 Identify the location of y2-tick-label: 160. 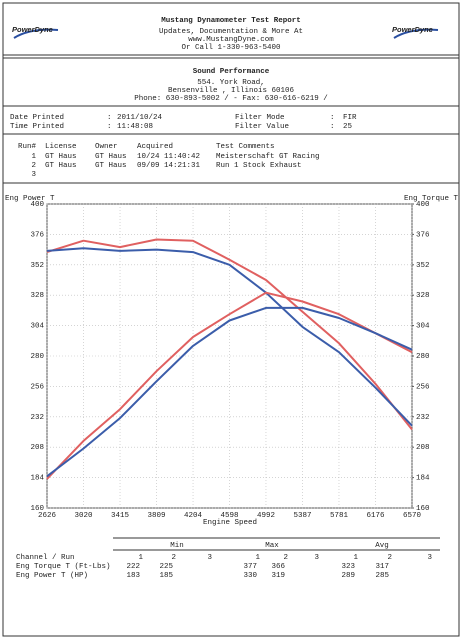
(423, 509).